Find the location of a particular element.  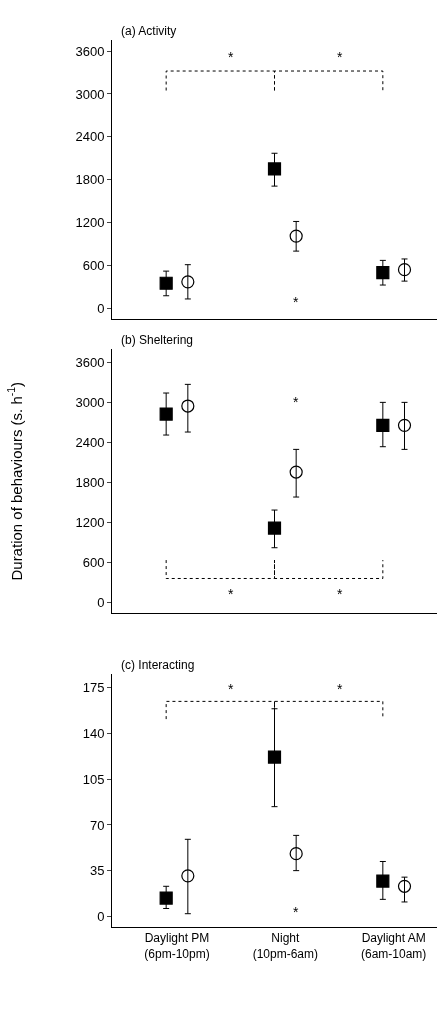

chart-title: (c) Interacting is located at coordinates (158, 665).